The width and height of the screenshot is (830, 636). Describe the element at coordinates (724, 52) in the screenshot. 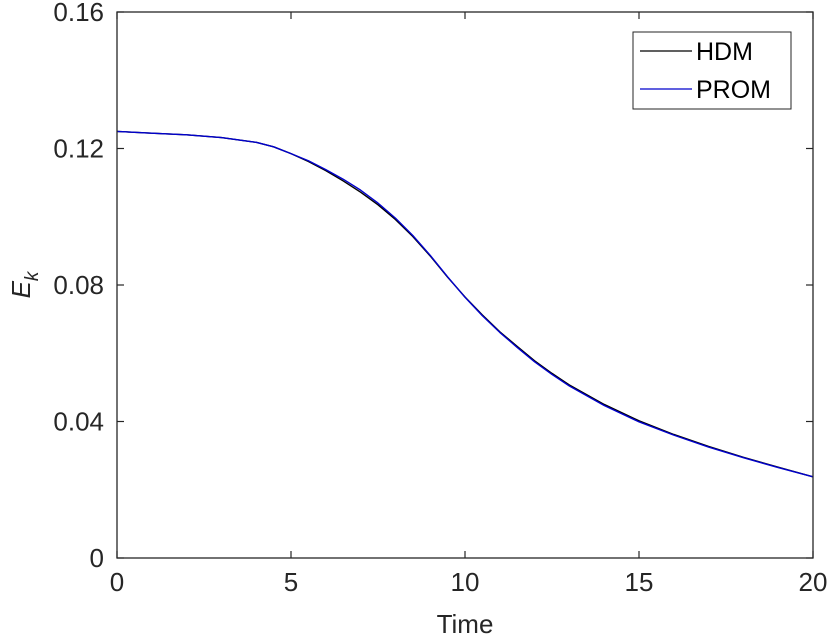

I see `legend-label-hdm: HDM` at that location.